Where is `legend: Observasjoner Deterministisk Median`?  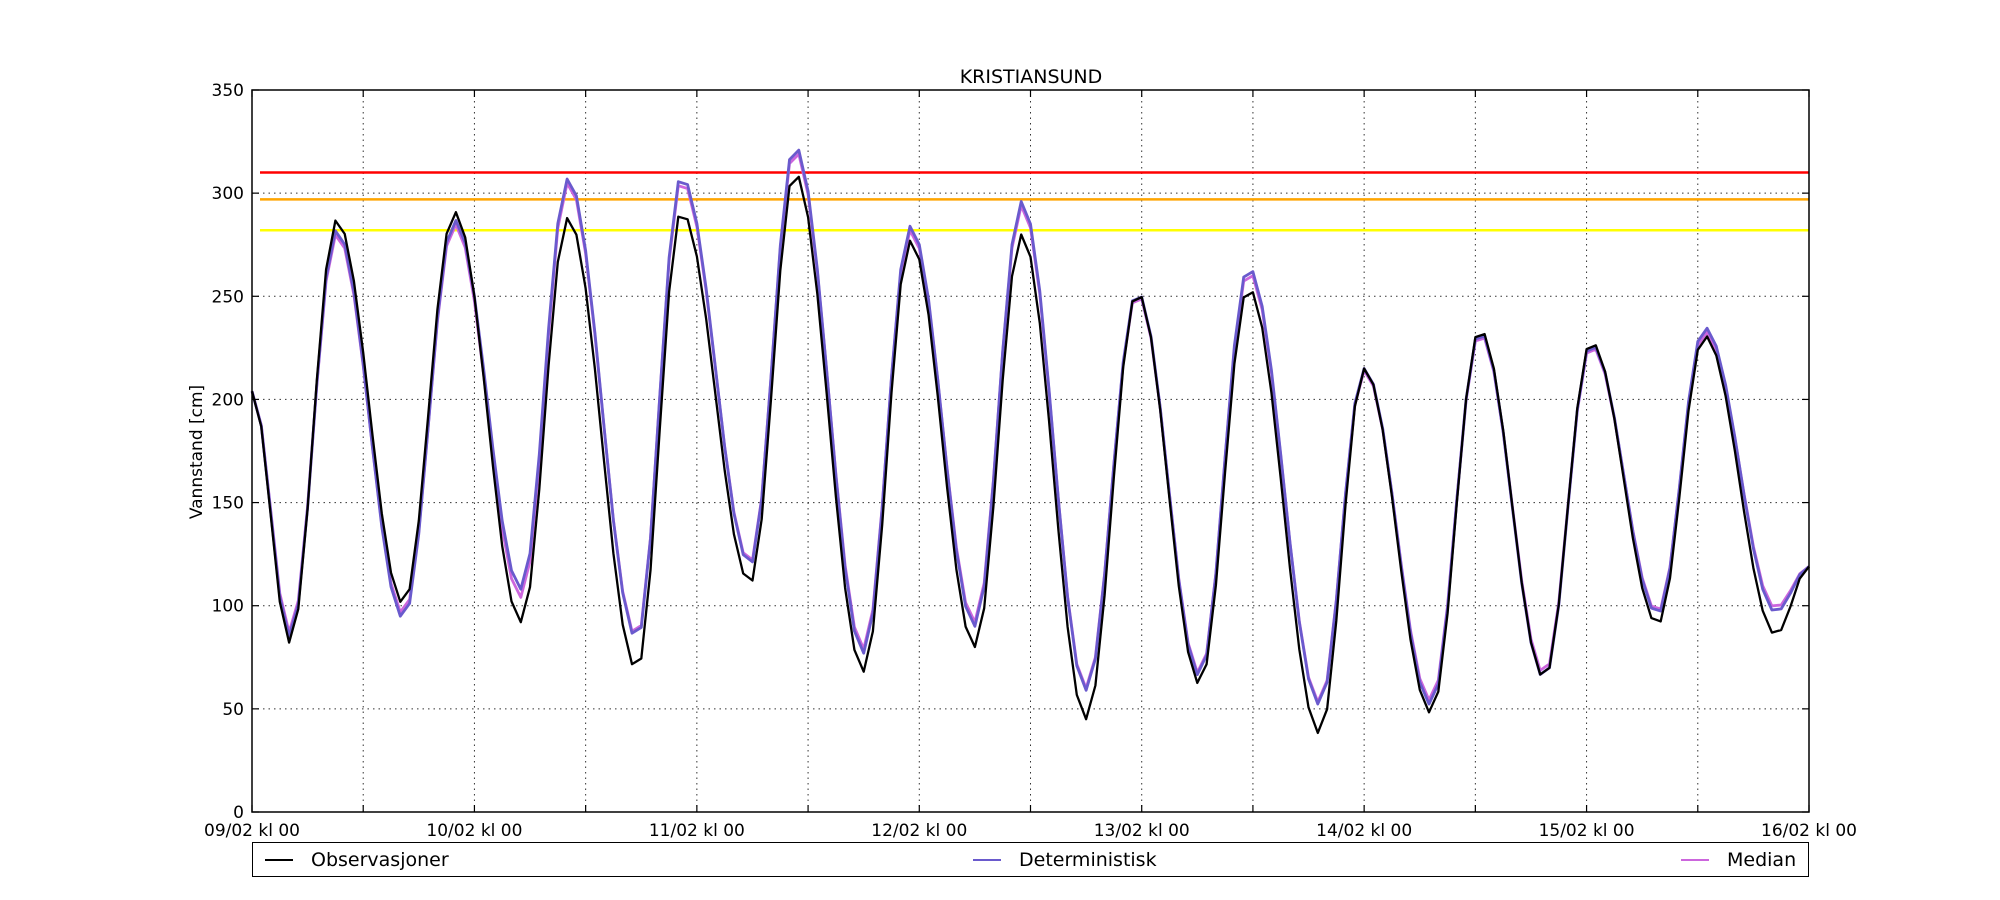
legend: Observasjoner Deterministisk Median is located at coordinates (1030, 859).